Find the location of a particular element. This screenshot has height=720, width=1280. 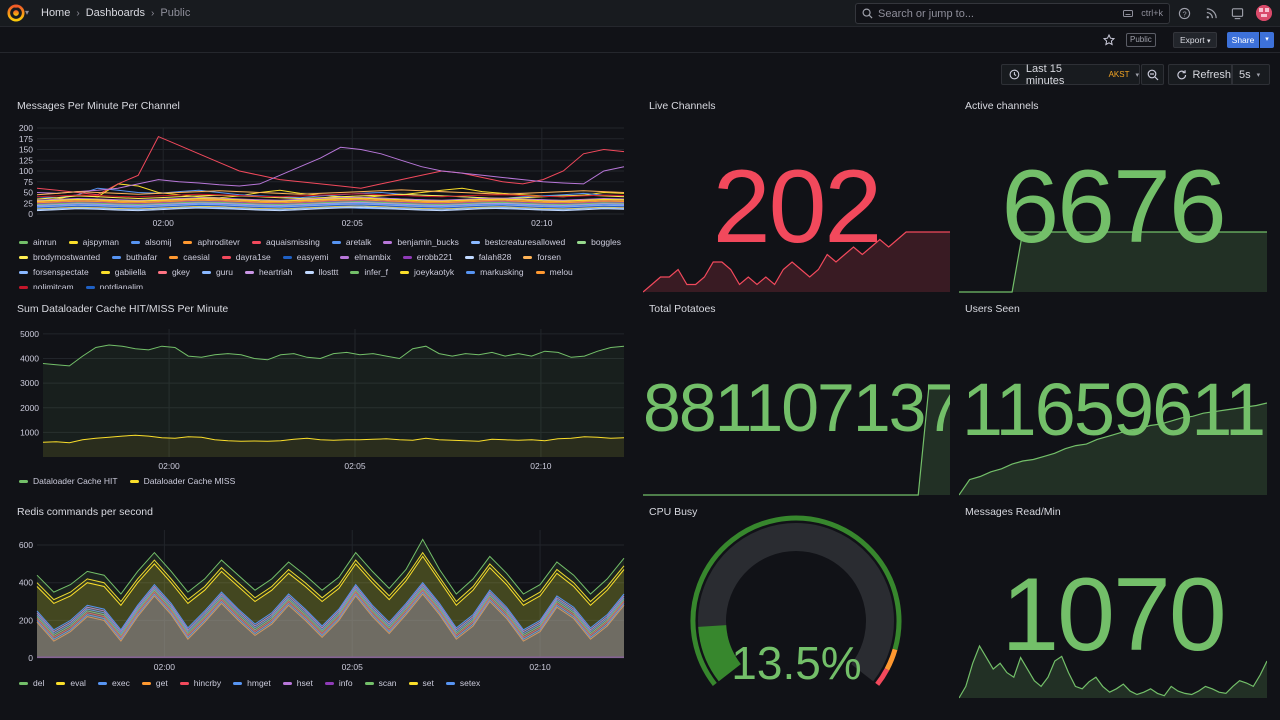

refresh-button: Refresh is located at coordinates (1200, 74).